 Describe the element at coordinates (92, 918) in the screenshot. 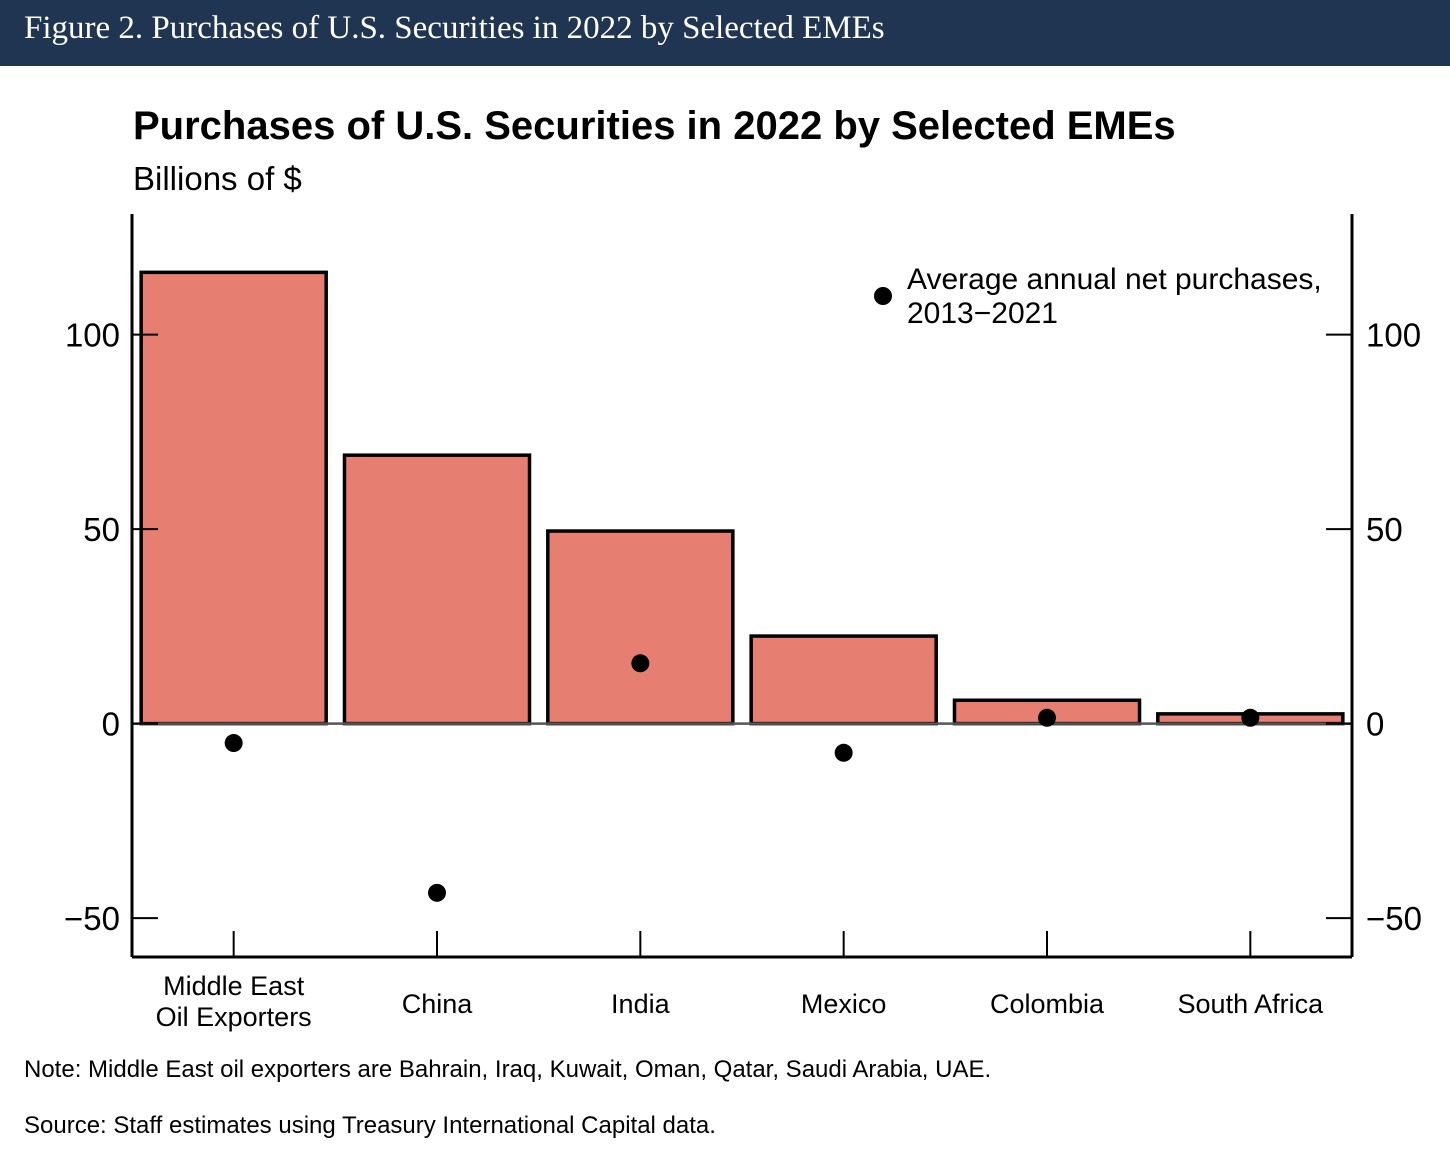

I see `y-tick-label-left: −50` at that location.